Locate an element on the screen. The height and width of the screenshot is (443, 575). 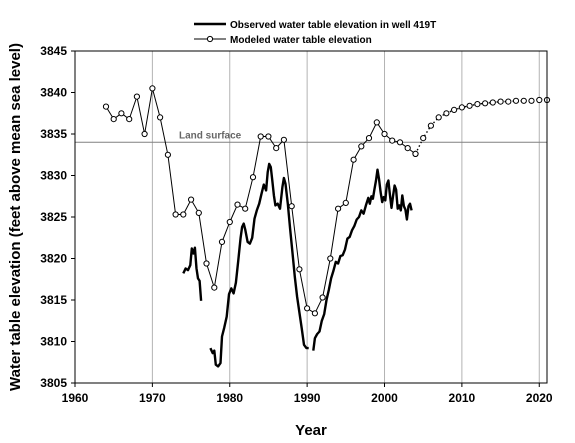
y-tick-label: 3820 is located at coordinates (53, 259).